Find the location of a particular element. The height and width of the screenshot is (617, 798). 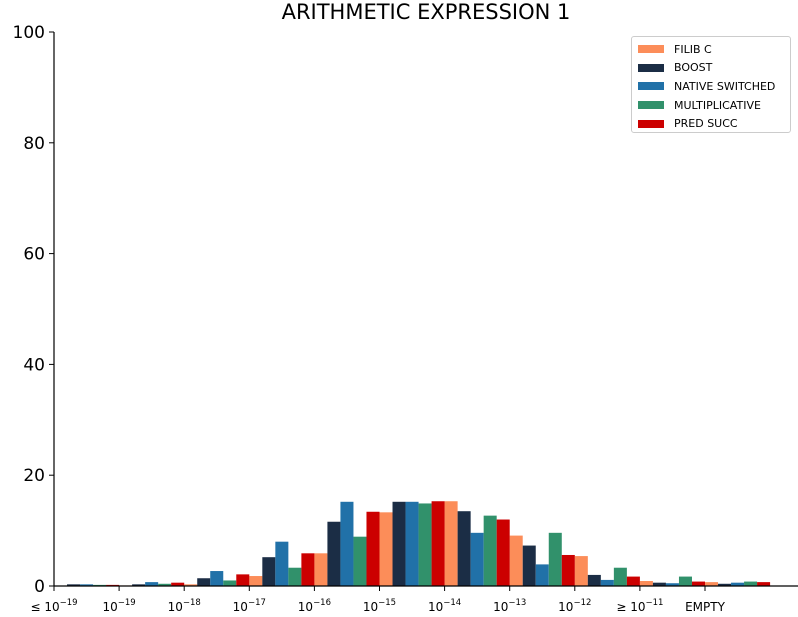

x-tick-label: 10−14 is located at coordinates (444, 606).